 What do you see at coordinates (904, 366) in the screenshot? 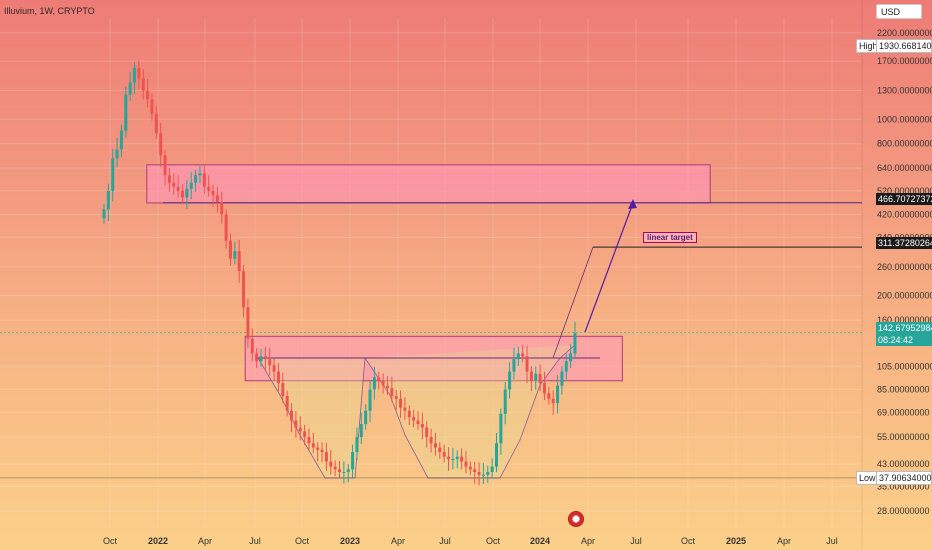
I see `y-tick-label: 105.00000000` at bounding box center [904, 366].